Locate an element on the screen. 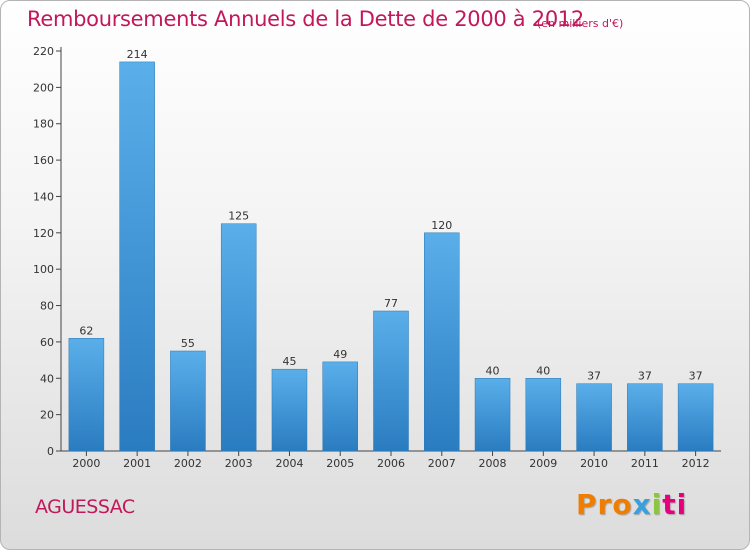 The height and width of the screenshot is (550, 750). x-tick-label: 2002 is located at coordinates (188, 463).